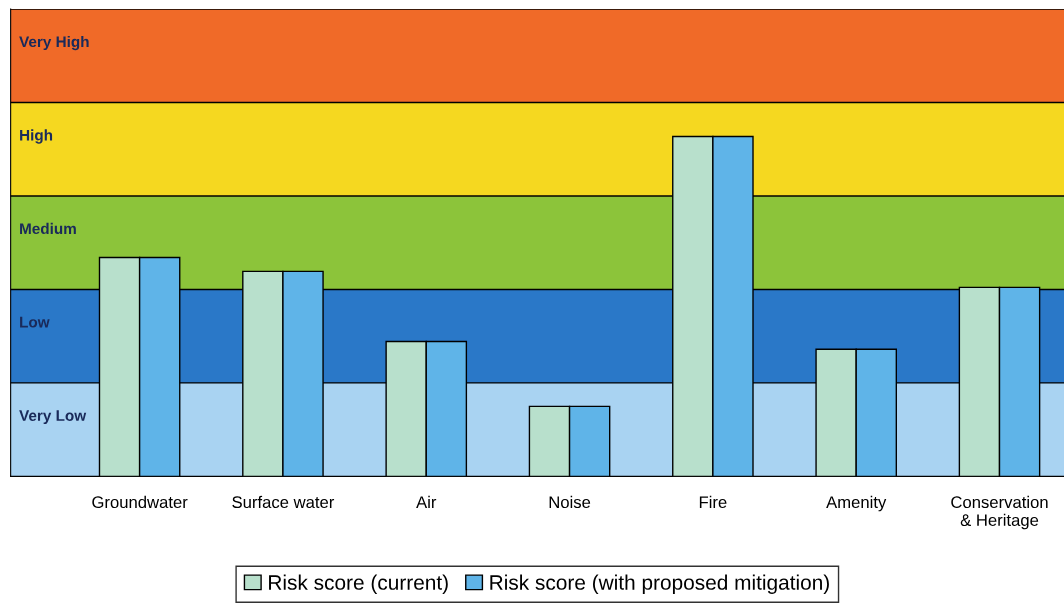 This screenshot has width=1064, height=603. Describe the element at coordinates (53, 417) in the screenshot. I see `band-label: Very Low` at that location.